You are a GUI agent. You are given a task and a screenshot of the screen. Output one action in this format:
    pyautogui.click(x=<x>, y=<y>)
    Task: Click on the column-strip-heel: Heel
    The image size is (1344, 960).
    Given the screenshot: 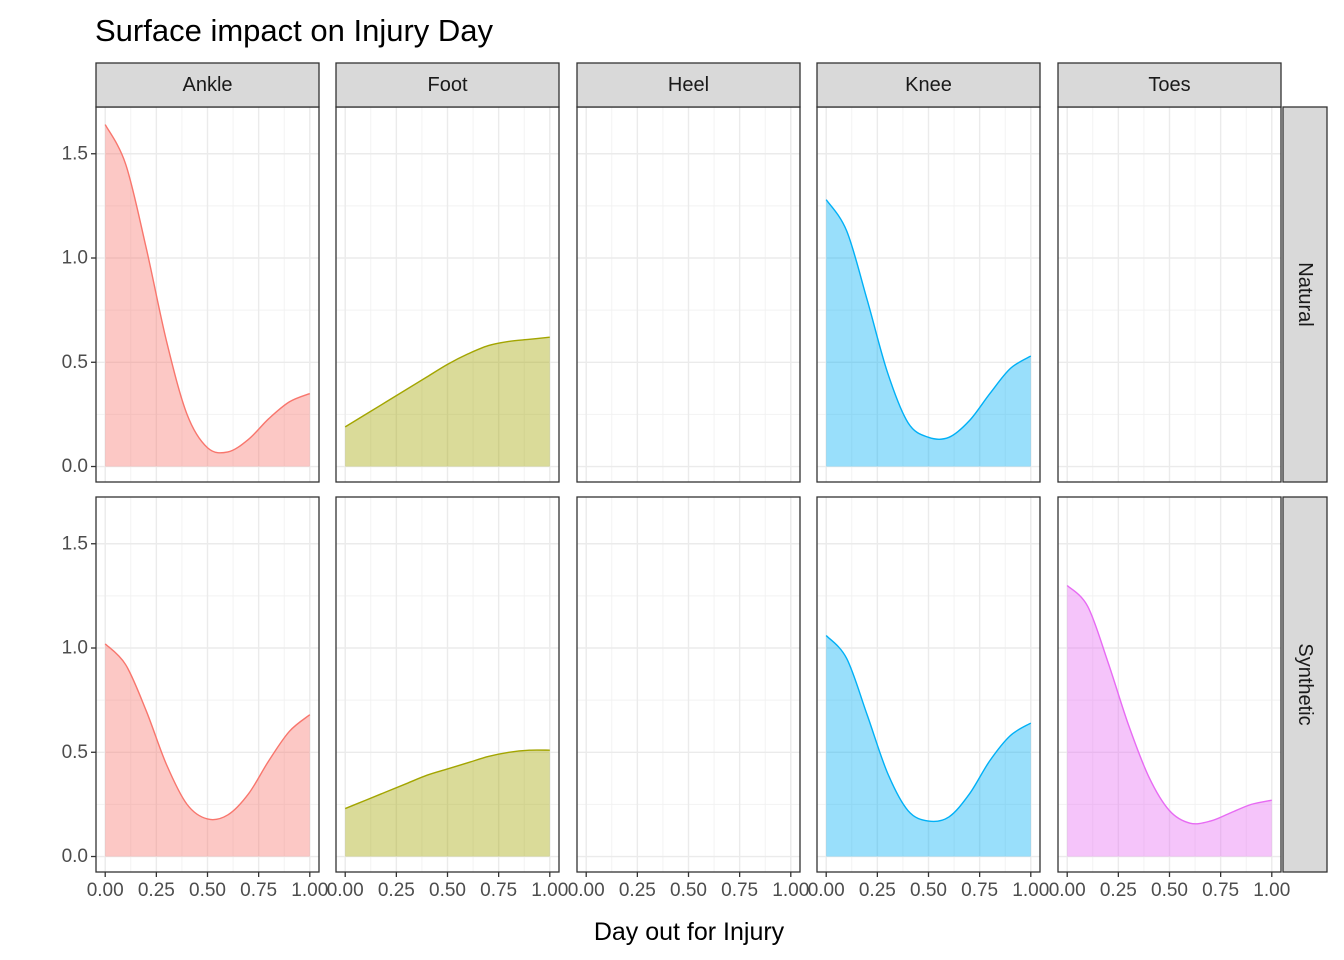 What is the action you would take?
    pyautogui.click(x=688, y=85)
    